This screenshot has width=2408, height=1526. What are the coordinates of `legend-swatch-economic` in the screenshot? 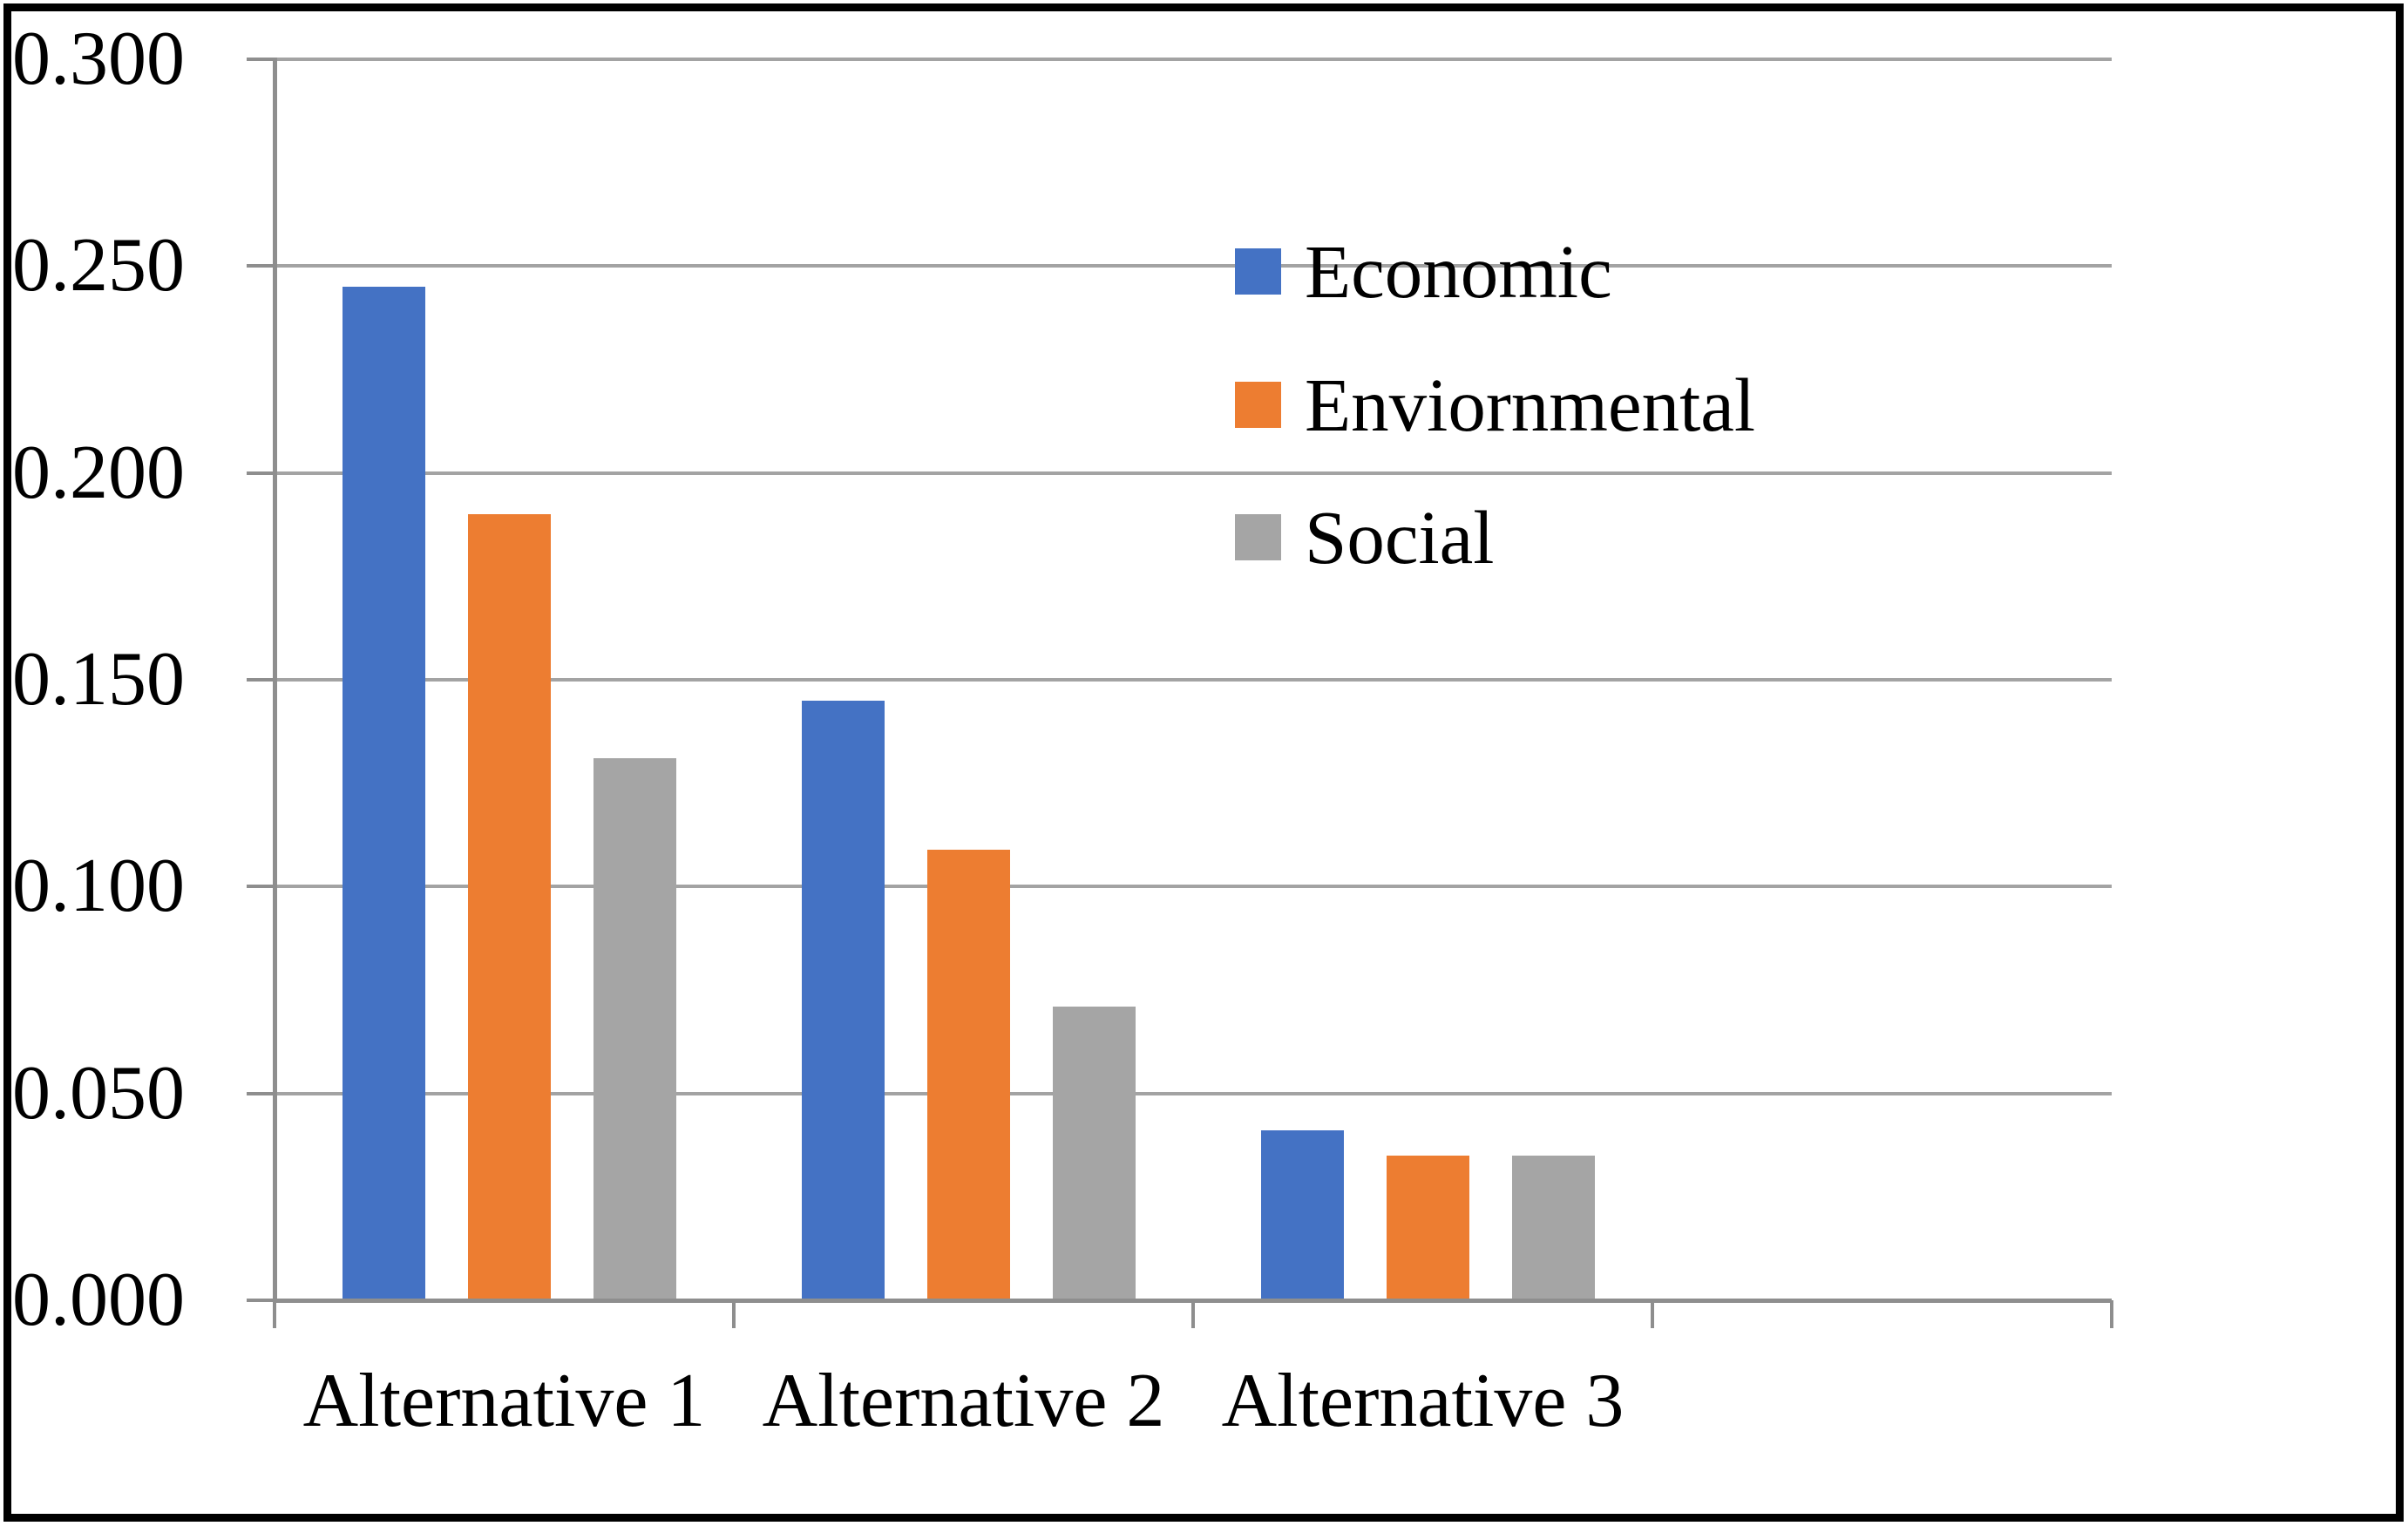 It's located at (1258, 271).